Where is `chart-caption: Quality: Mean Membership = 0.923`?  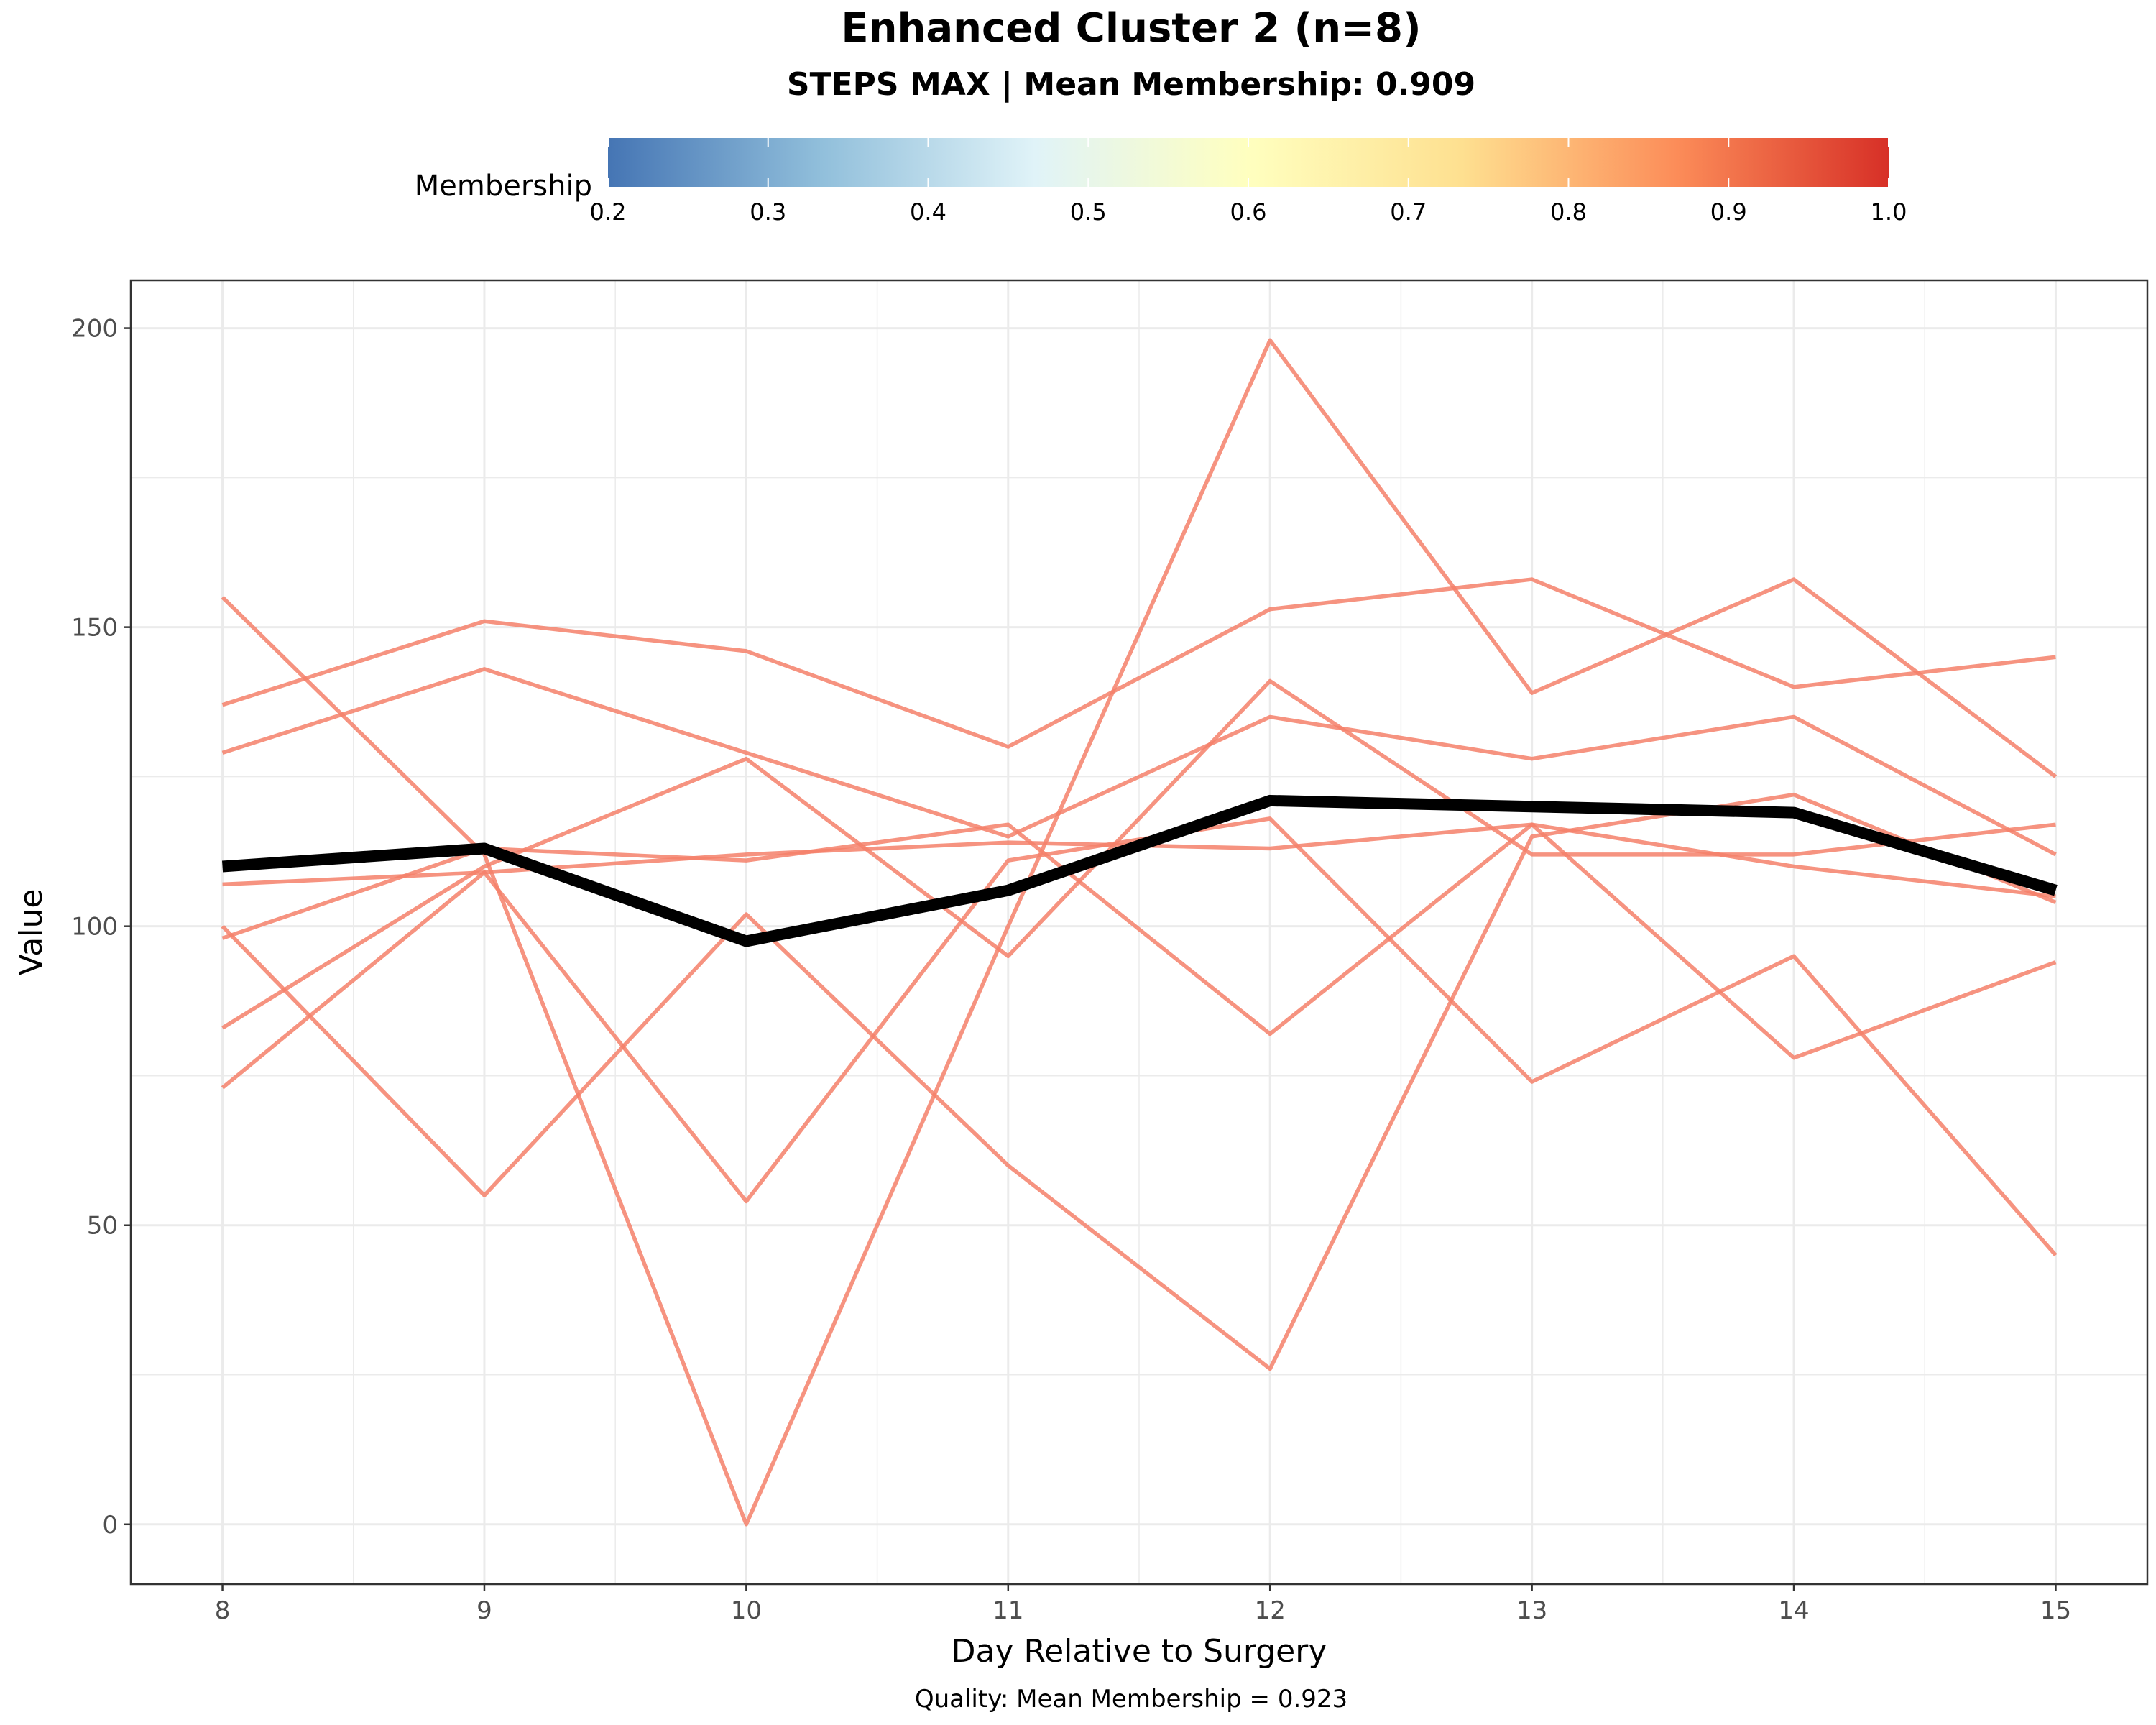 chart-caption: Quality: Mean Membership = 0.923 is located at coordinates (1131, 1699).